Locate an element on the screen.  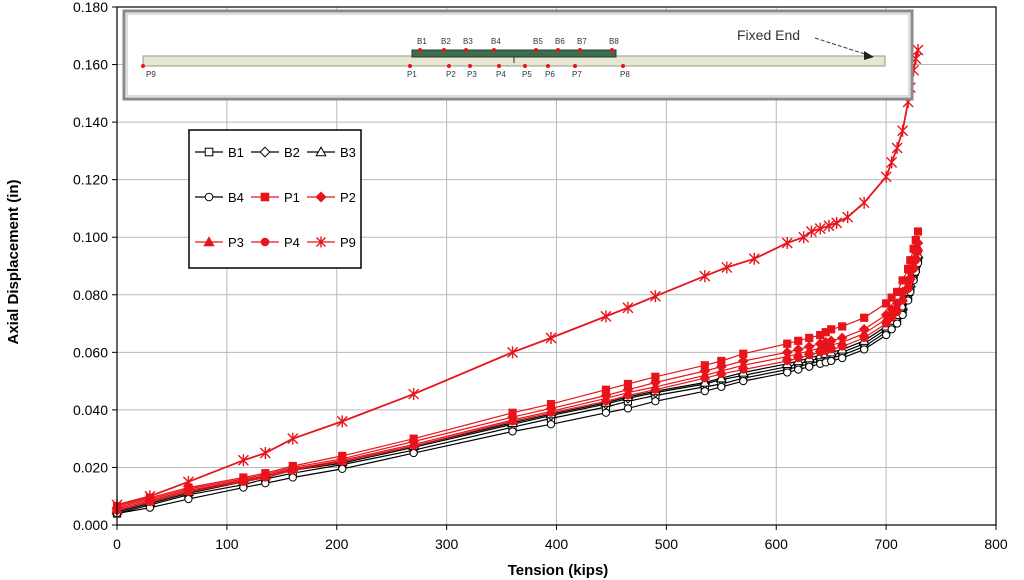
fixed-end-arrowhead is located at coordinates (869, 55).